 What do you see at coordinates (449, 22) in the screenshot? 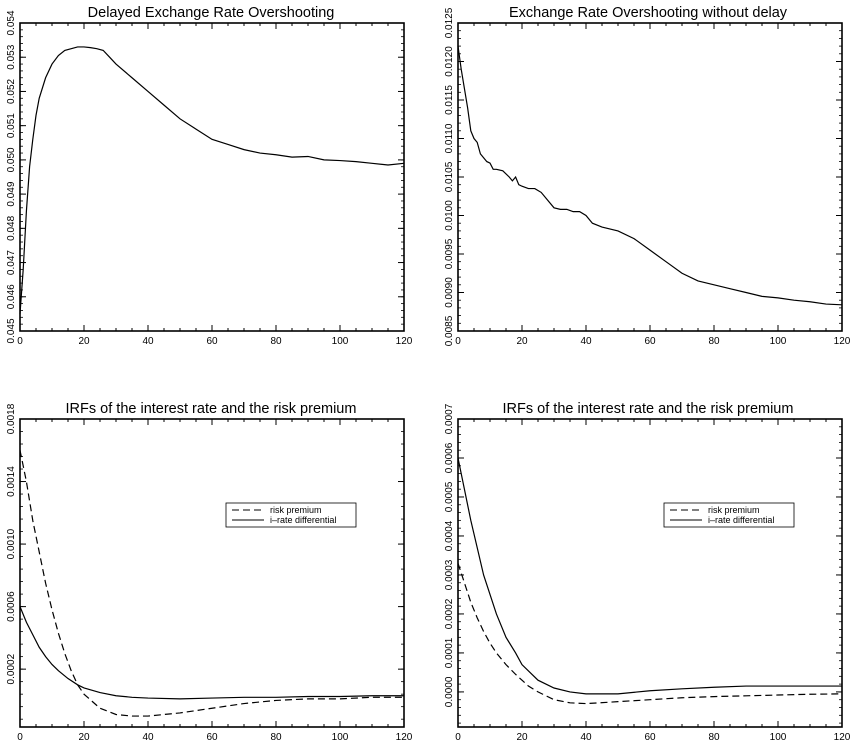
I see `y-tick-label: 0.0125` at bounding box center [449, 22].